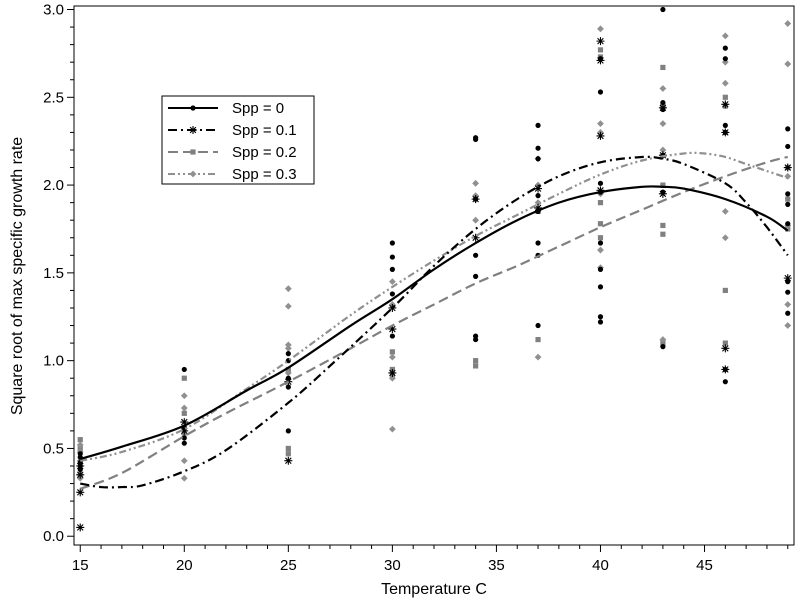 Image resolution: width=800 pixels, height=607 pixels. I want to click on legend-label: Spp = 0.3, so click(264, 174).